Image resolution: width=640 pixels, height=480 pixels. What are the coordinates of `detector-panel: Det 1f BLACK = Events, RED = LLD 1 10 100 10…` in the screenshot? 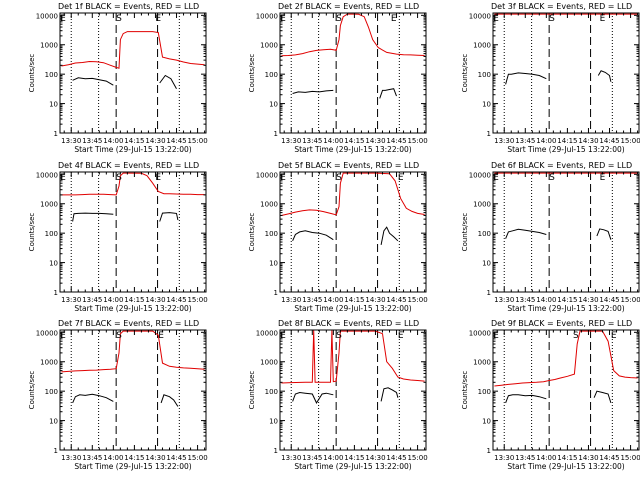 It's located at (118, 78).